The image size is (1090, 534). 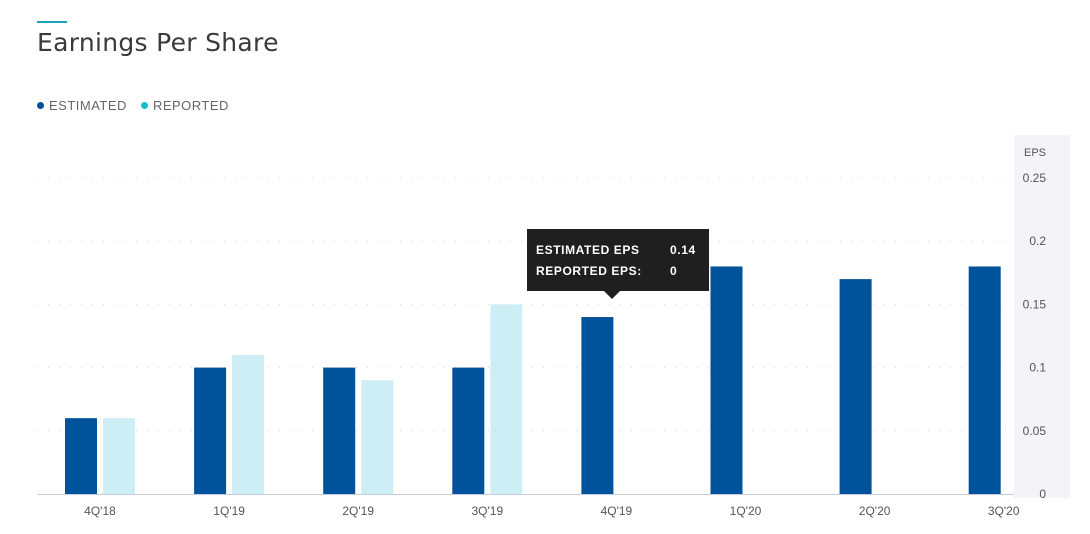 I want to click on tooltip-row-reported: REPORTED EPS: 0, so click(x=618, y=270).